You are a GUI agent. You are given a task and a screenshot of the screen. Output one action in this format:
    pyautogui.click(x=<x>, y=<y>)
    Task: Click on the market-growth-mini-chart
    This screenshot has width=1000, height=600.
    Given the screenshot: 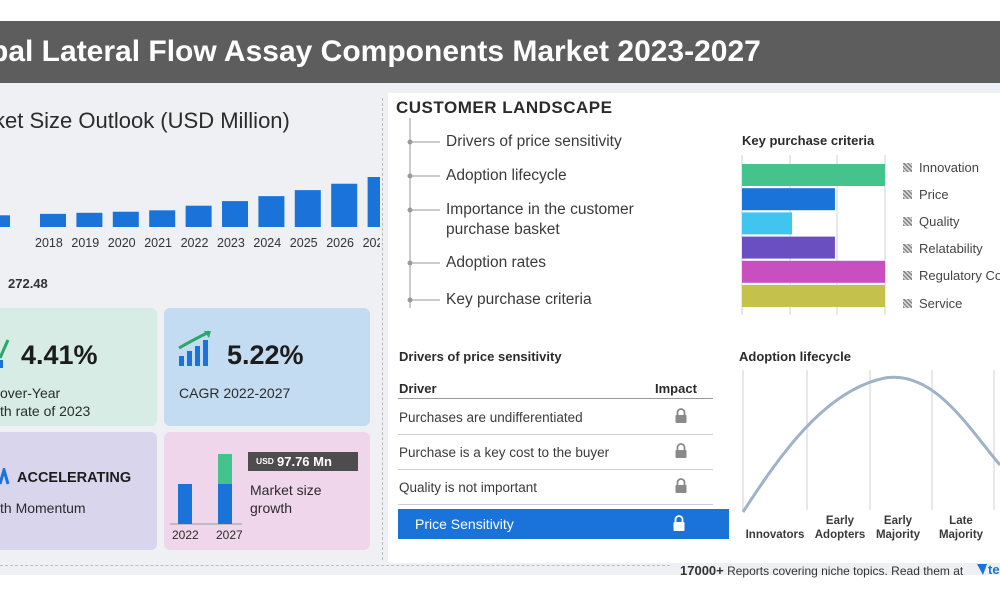 What is the action you would take?
    pyautogui.click(x=206, y=489)
    